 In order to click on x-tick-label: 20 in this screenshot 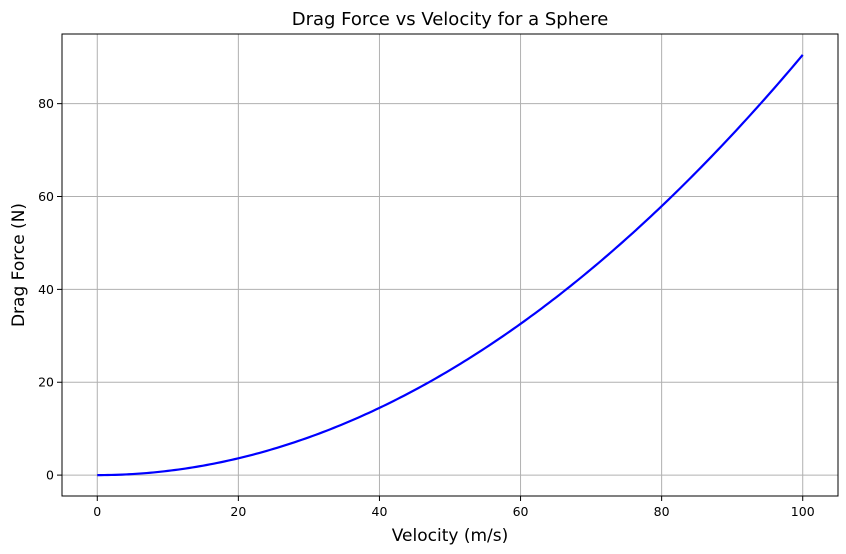, I will do `click(238, 511)`.